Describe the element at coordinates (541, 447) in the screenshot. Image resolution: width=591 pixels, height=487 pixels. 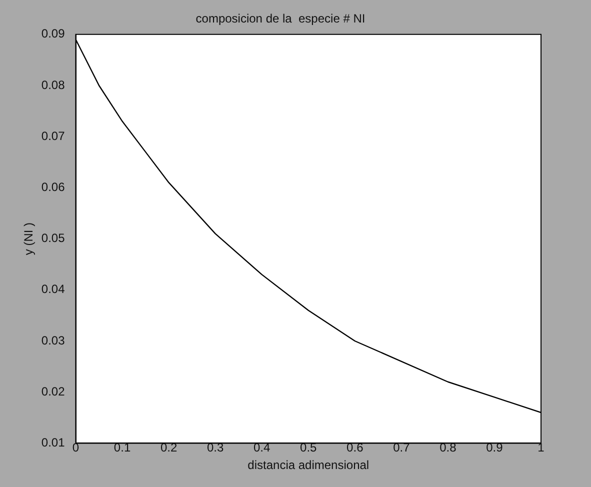
I see `x-tick-label: 1` at that location.